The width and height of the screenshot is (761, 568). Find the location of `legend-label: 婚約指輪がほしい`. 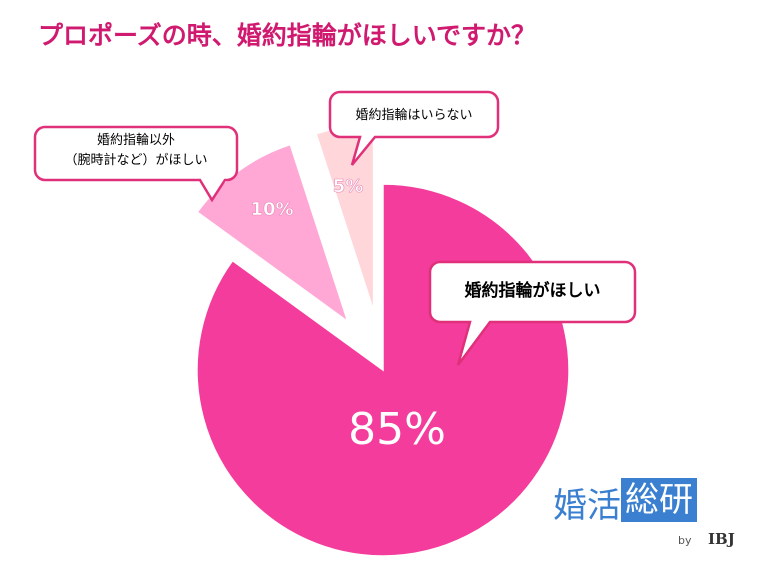

legend-label: 婚約指輪がほしい is located at coordinates (532, 291).